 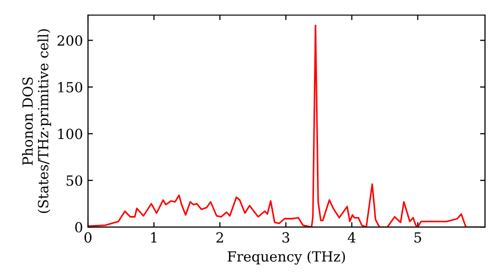 I want to click on y-tick-label: 150, so click(x=70, y=87).